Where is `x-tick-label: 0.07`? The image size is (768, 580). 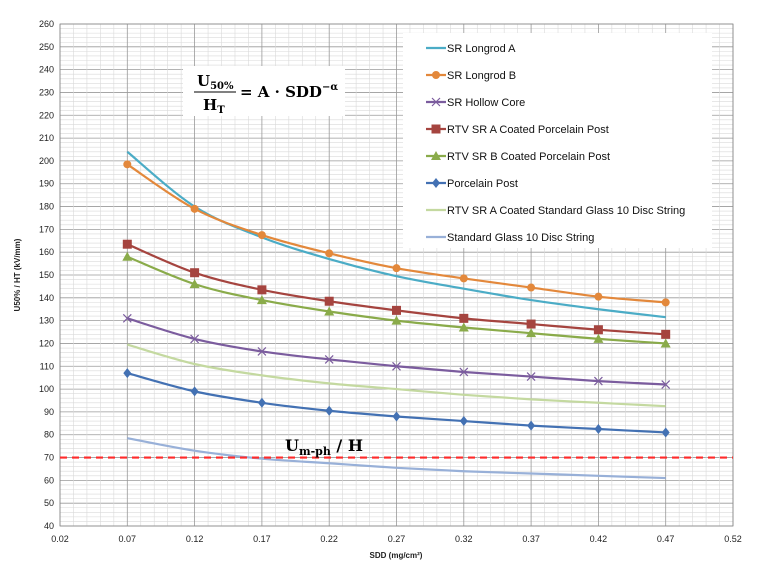 x-tick-label: 0.07 is located at coordinates (128, 539).